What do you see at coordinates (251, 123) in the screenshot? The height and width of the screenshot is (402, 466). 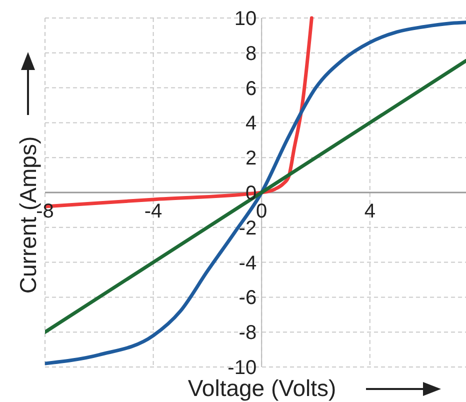 I see `y-tick-label: 4` at bounding box center [251, 123].